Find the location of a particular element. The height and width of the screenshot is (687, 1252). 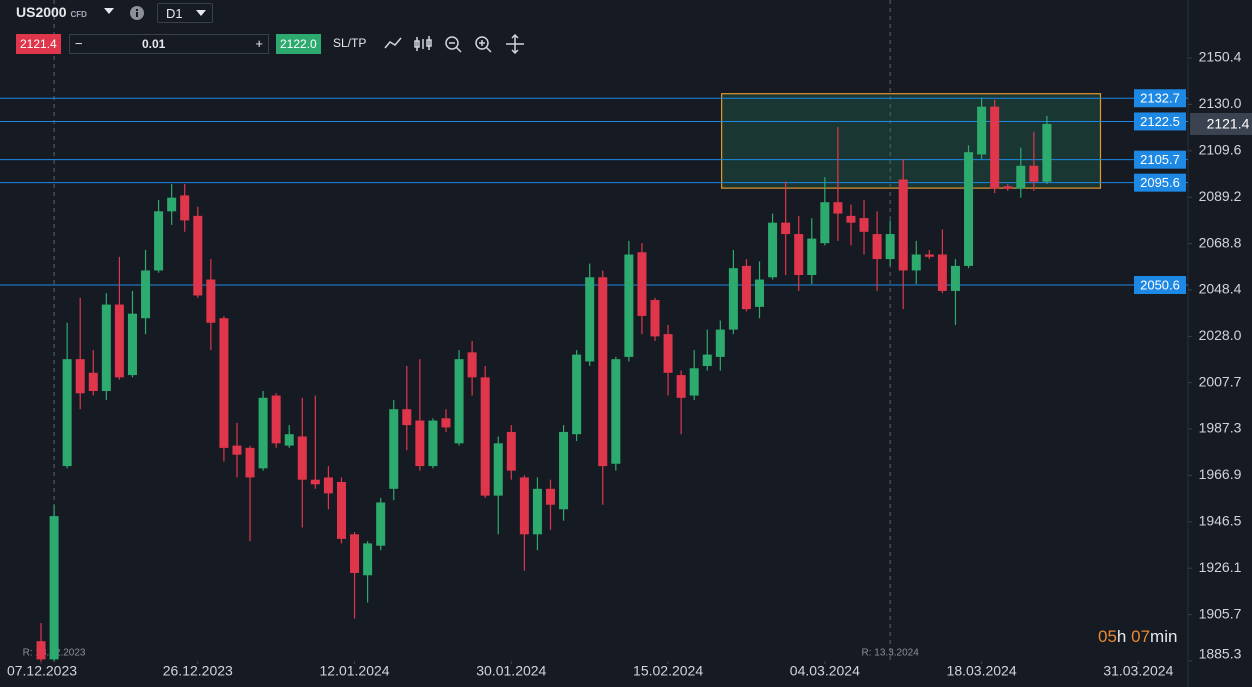

y-tick-label: 1905.7 is located at coordinates (1220, 613).